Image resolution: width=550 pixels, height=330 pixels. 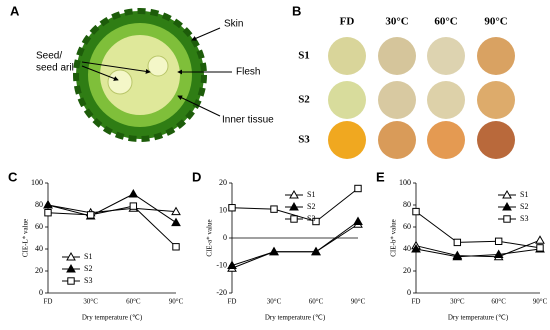 What do you see at coordinates (223, 209) in the screenshot?
I see `y-tick-label: 10` at bounding box center [223, 209].